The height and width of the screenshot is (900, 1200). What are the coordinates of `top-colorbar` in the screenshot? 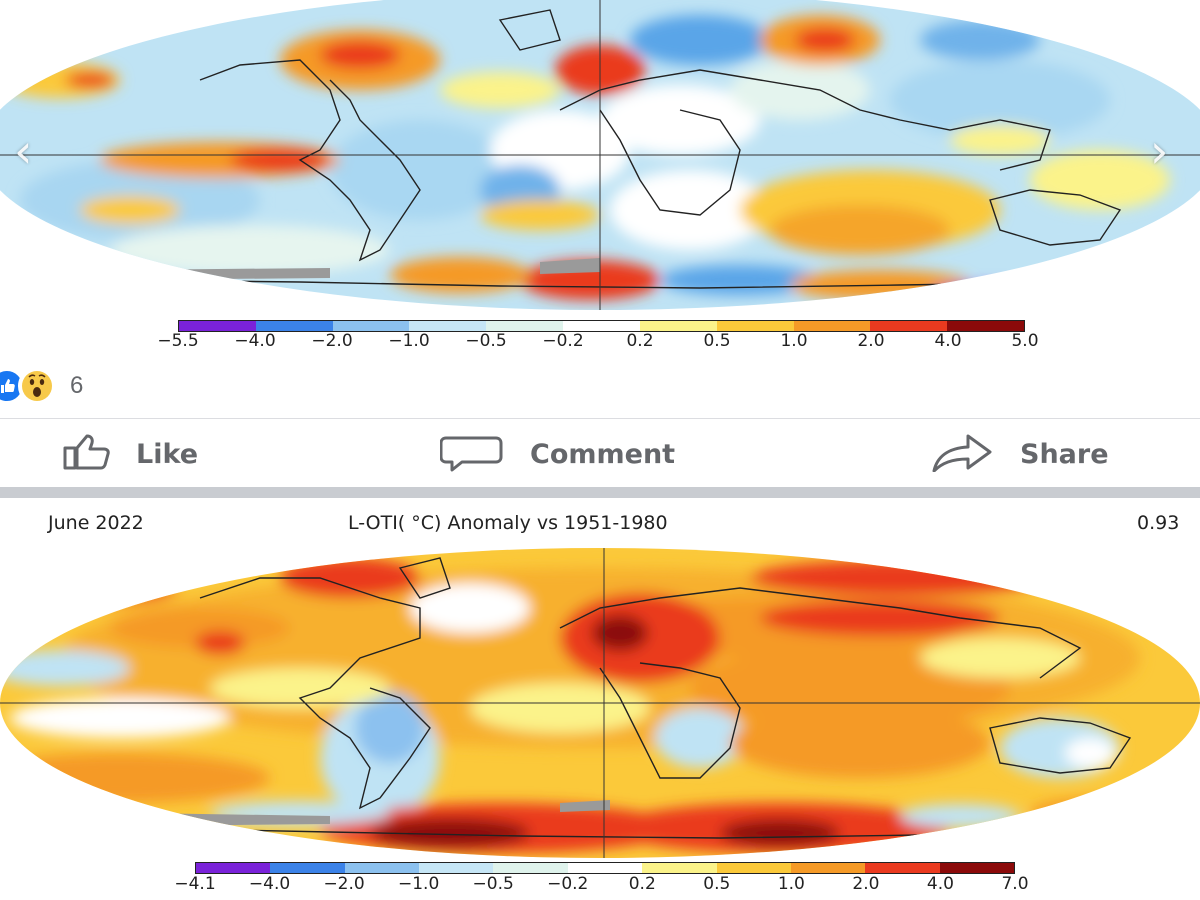 It's located at (601, 326).